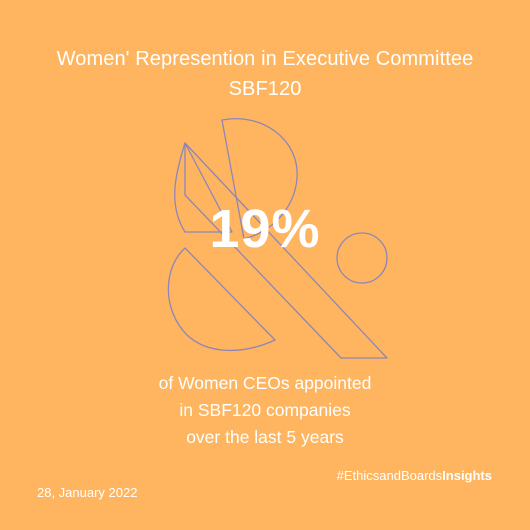 This screenshot has width=530, height=530. Describe the element at coordinates (265, 383) in the screenshot. I see `description-line-1: of Women CEOs appointed` at that location.